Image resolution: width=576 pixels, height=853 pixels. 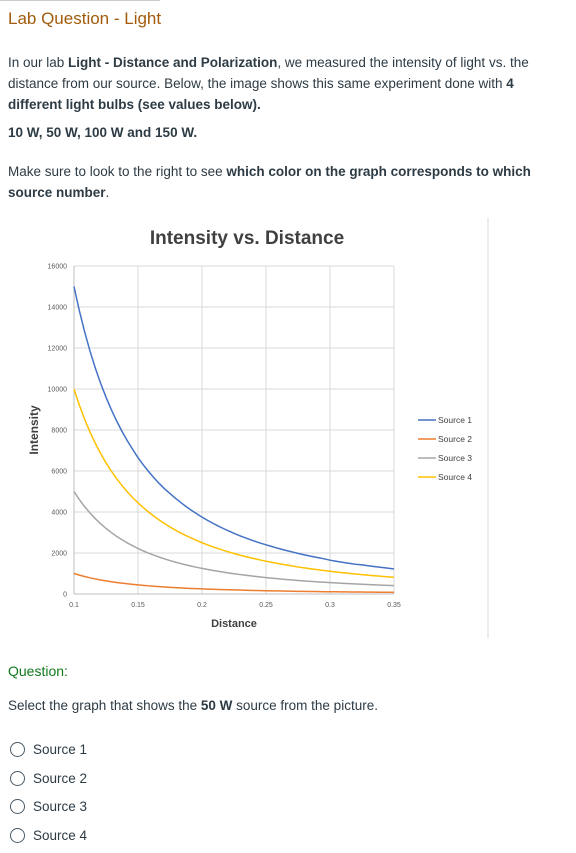 What do you see at coordinates (104, 705) in the screenshot?
I see `prompt-text-1: Select the graph that shows the` at bounding box center [104, 705].